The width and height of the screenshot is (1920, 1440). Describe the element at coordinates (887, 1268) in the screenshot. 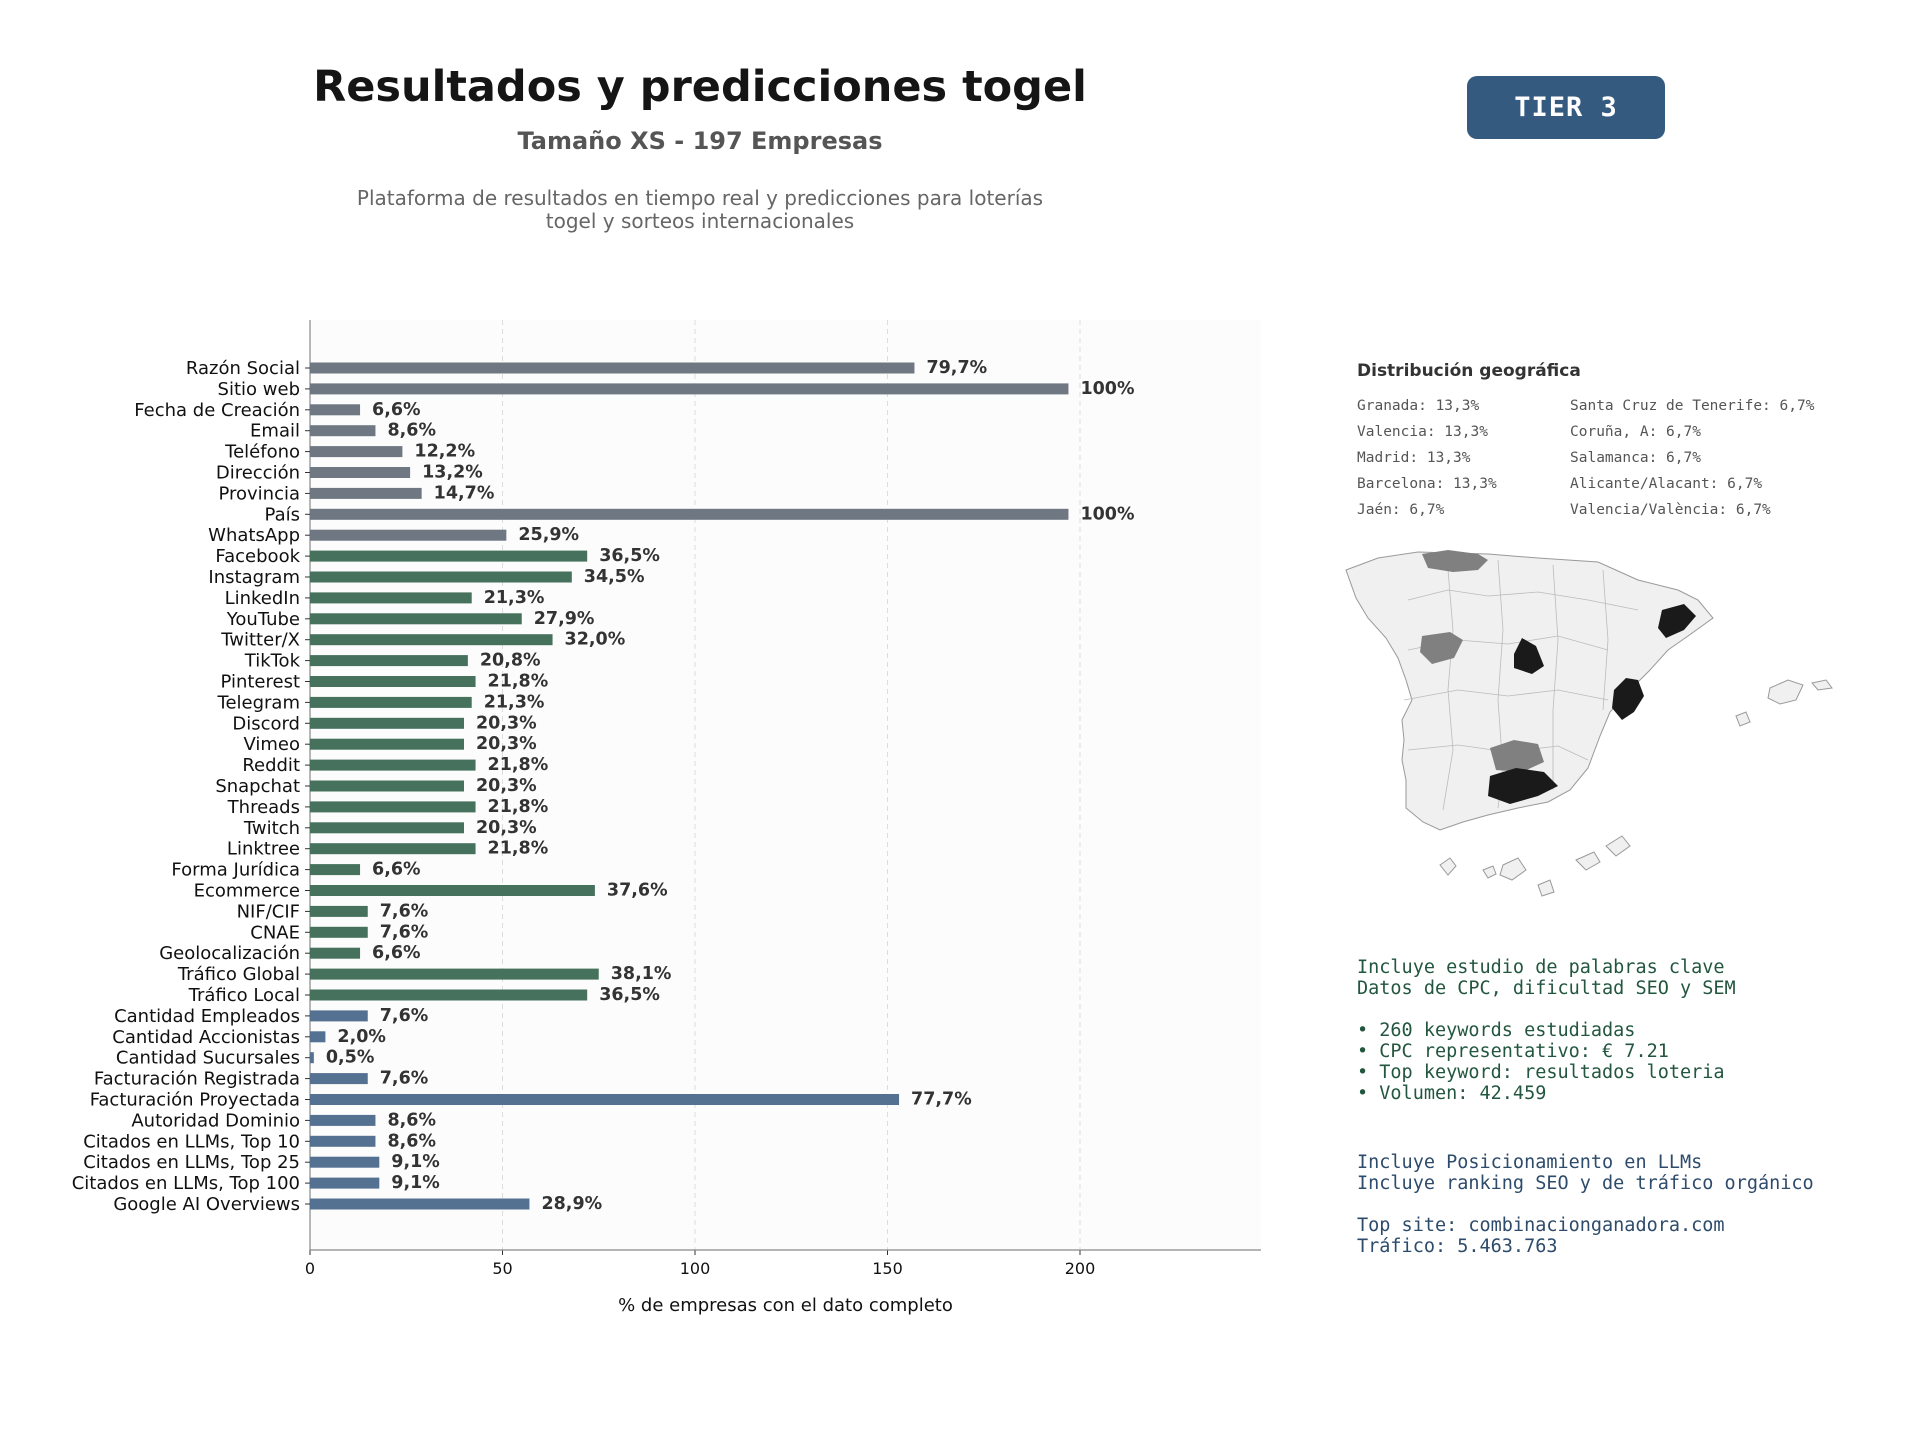

I see `x-tick-label: 150` at that location.